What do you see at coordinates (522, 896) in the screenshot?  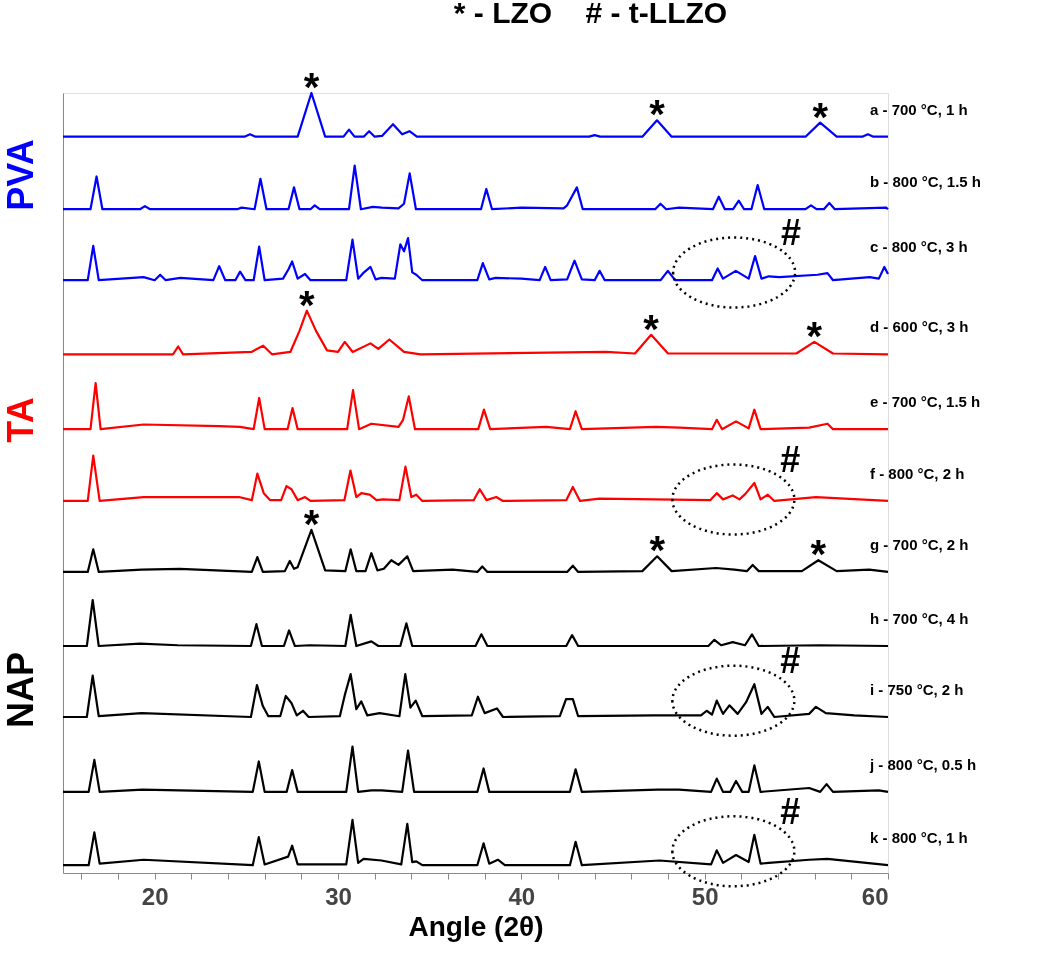 I see `x-tick-label: 40` at bounding box center [522, 896].